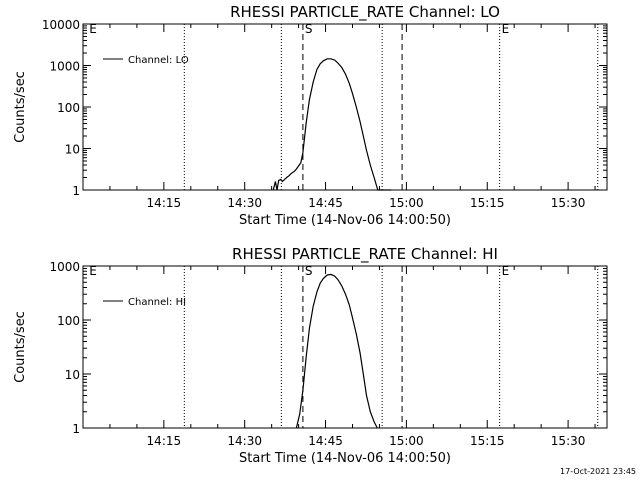 The height and width of the screenshot is (480, 640). Describe the element at coordinates (598, 471) in the screenshot. I see `footer-timestamp: 17-Oct-2021 23:45` at that location.